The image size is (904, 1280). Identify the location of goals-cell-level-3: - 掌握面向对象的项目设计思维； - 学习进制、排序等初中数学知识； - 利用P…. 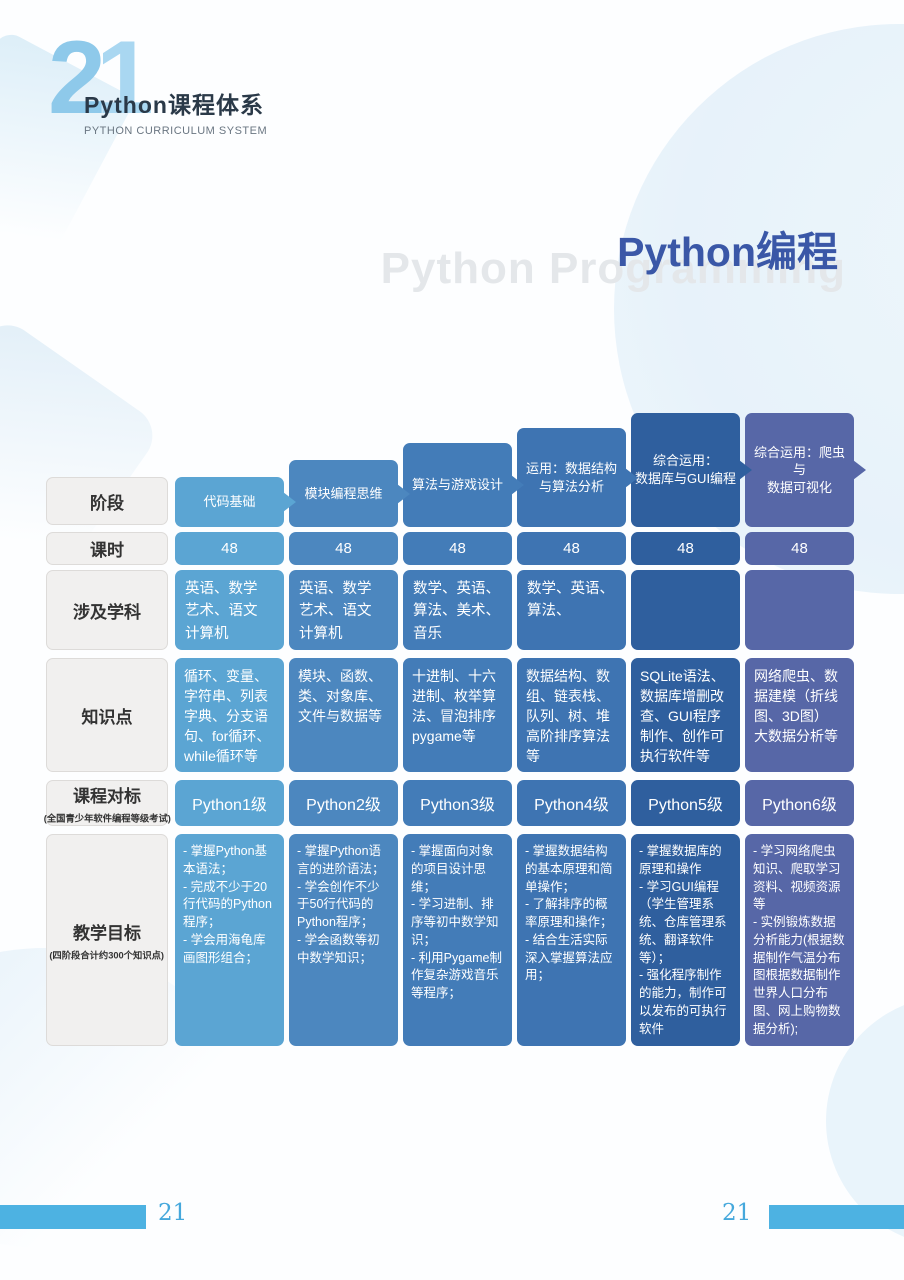
(457, 940).